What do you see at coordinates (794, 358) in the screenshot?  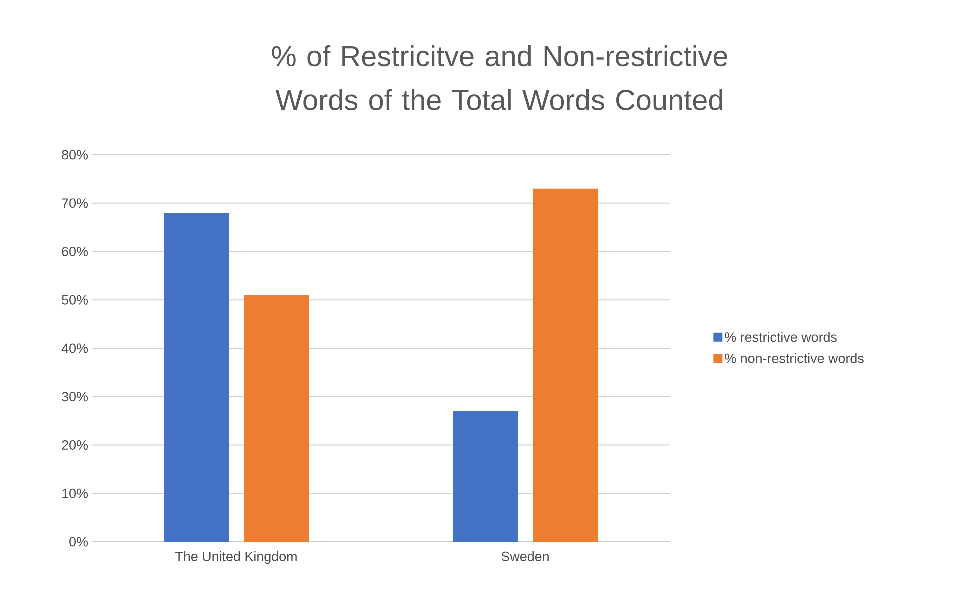 I see `legend-label: % non-restrictive words` at bounding box center [794, 358].